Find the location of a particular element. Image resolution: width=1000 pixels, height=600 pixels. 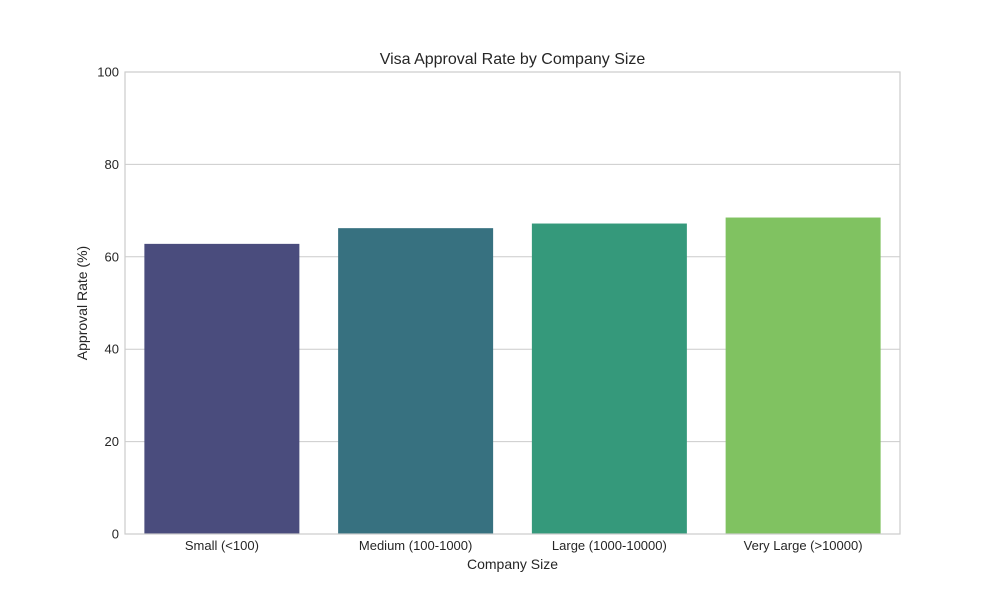

y-tick-label: 20 is located at coordinates (112, 441).